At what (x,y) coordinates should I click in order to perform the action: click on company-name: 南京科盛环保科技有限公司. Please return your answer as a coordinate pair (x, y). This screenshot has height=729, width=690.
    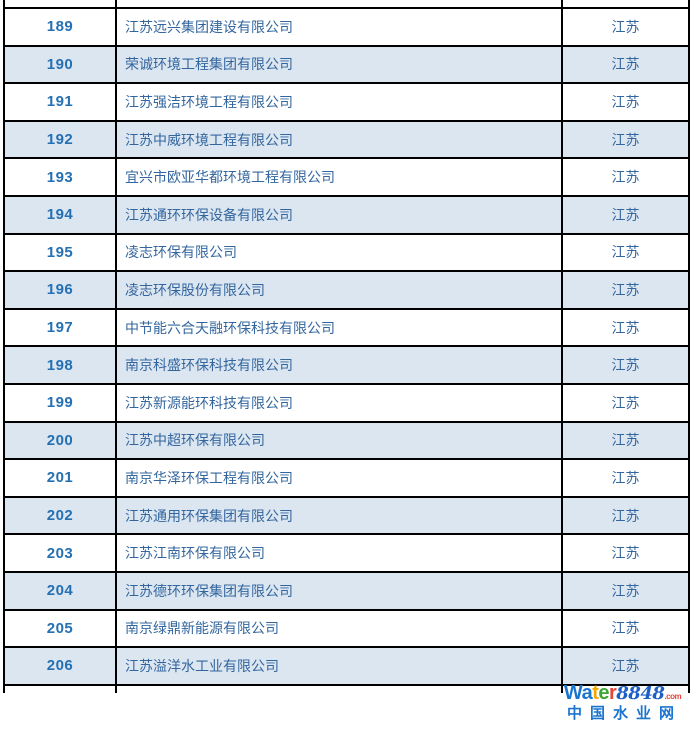
    Looking at the image, I should click on (339, 365).